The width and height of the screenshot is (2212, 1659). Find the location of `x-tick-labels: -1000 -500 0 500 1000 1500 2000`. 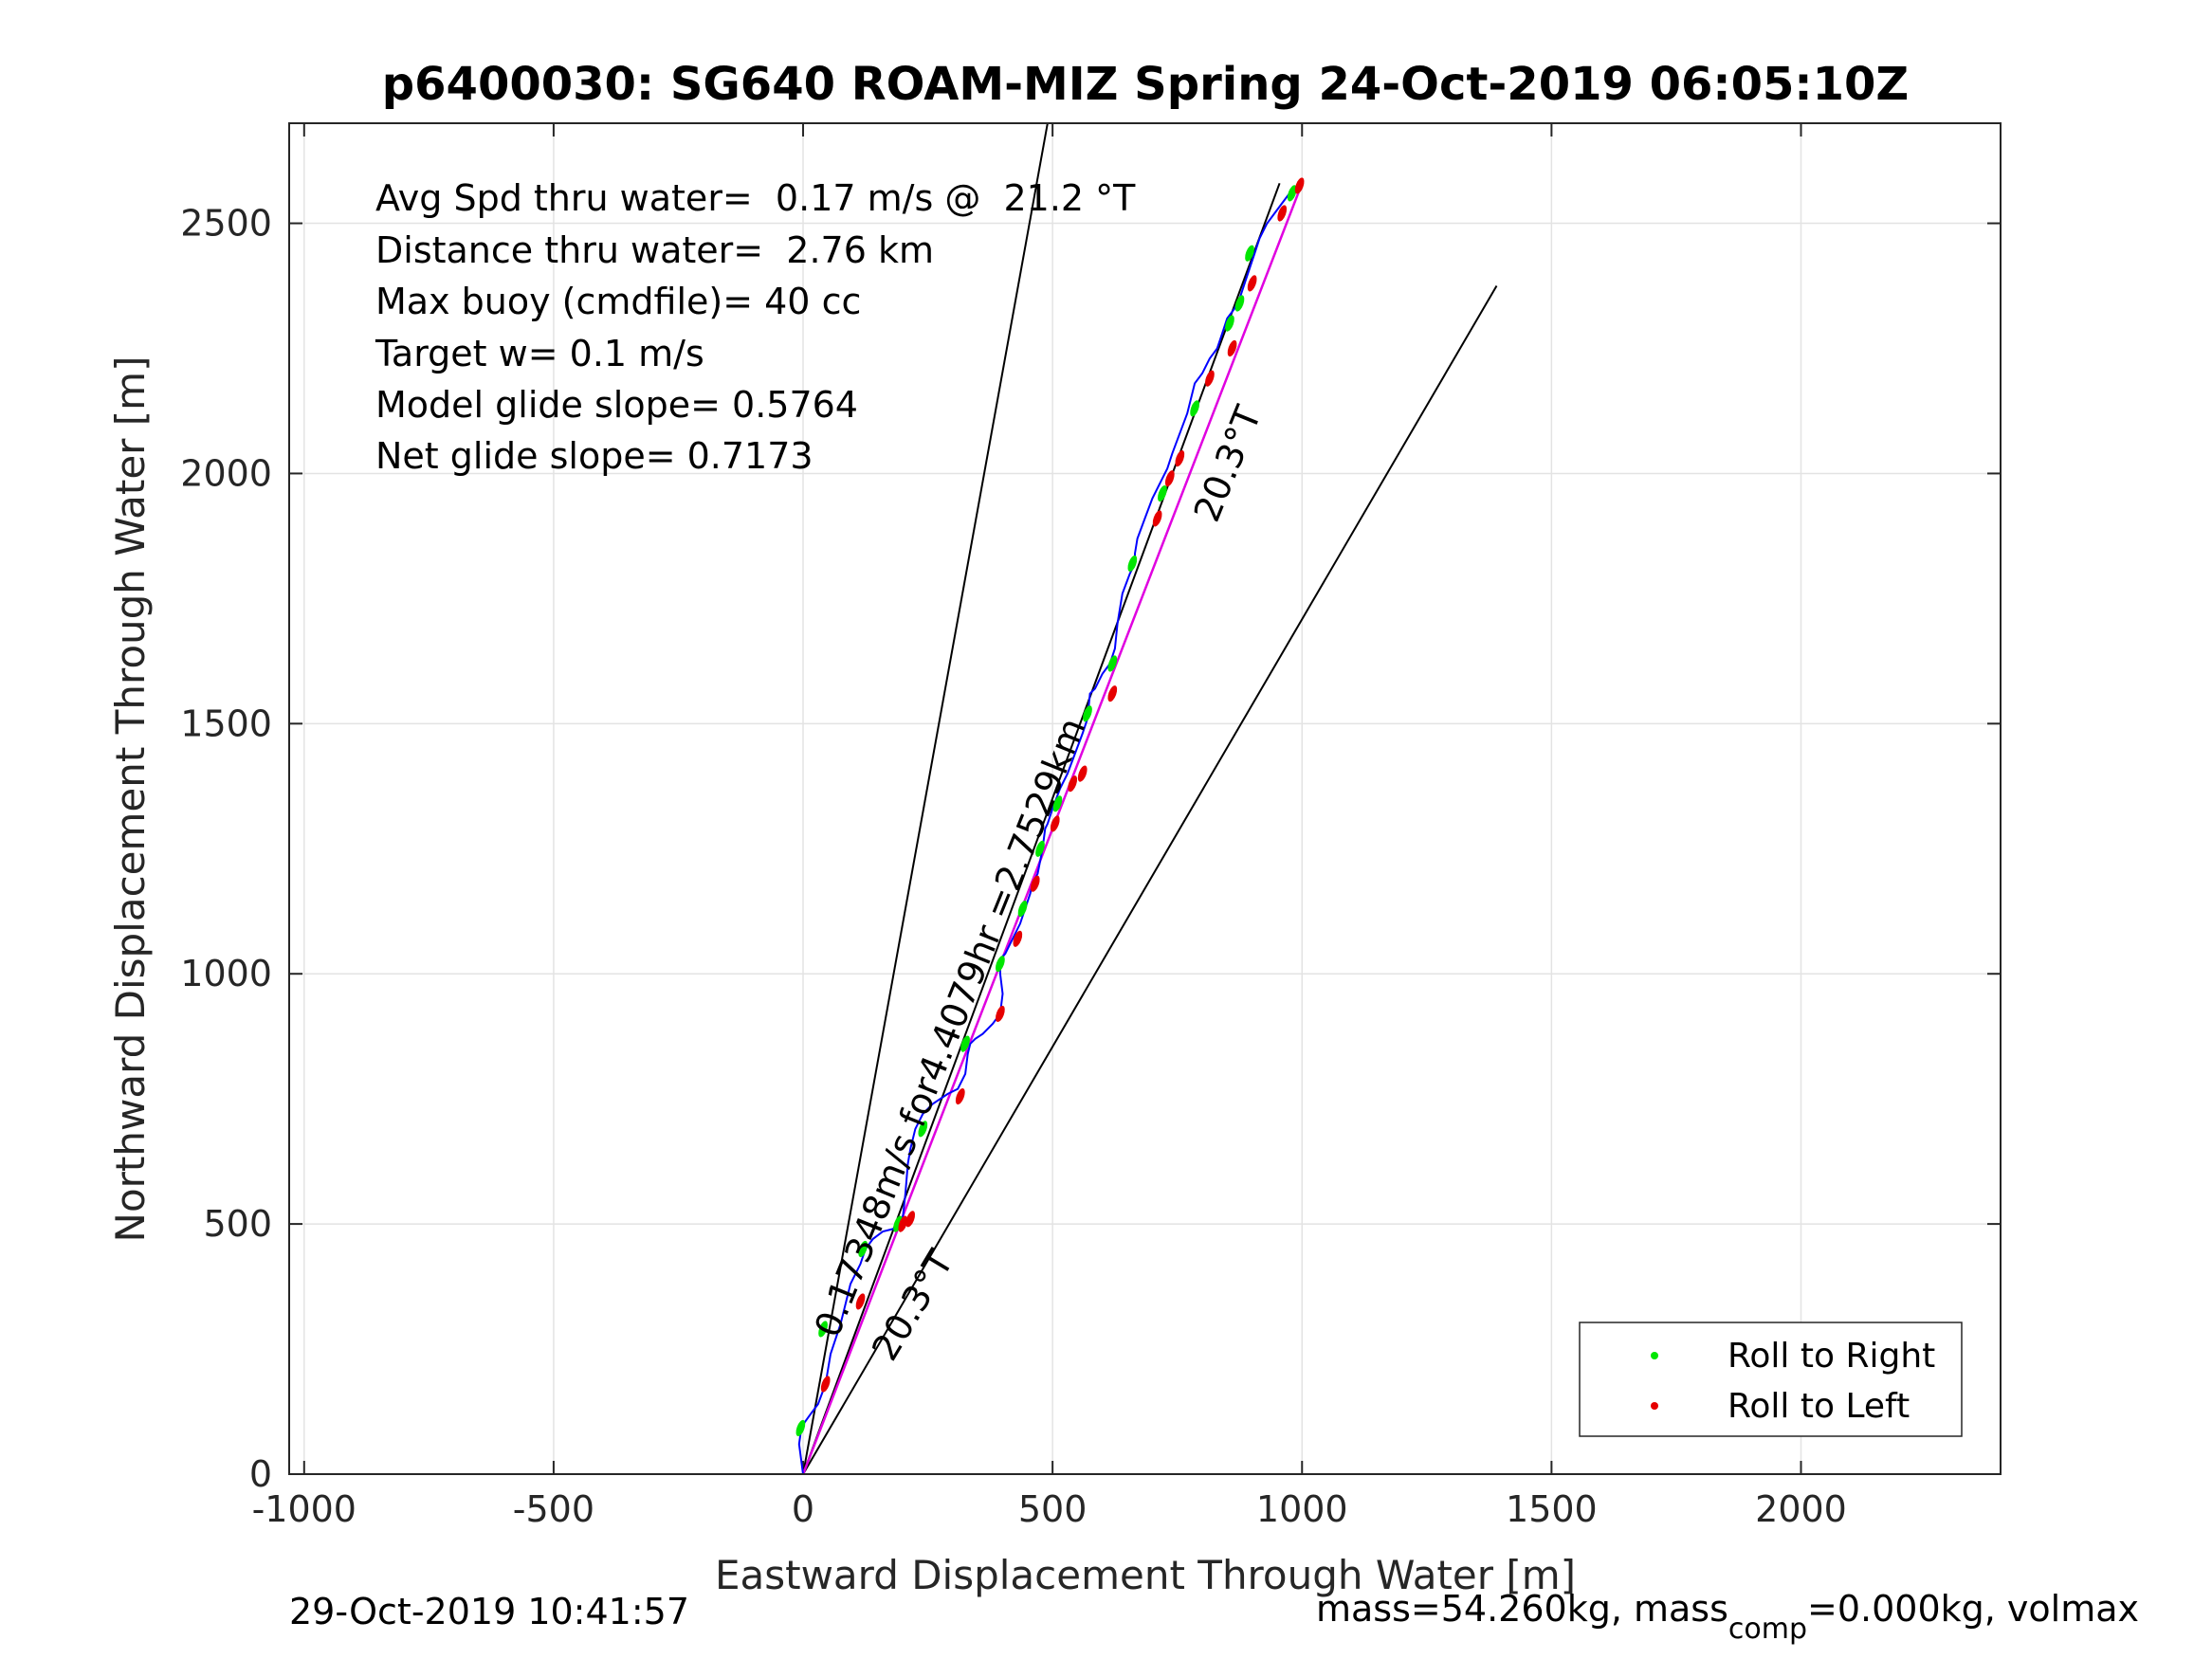

x-tick-labels: -1000 -500 0 500 1000 1500 2000 is located at coordinates (1049, 1509).